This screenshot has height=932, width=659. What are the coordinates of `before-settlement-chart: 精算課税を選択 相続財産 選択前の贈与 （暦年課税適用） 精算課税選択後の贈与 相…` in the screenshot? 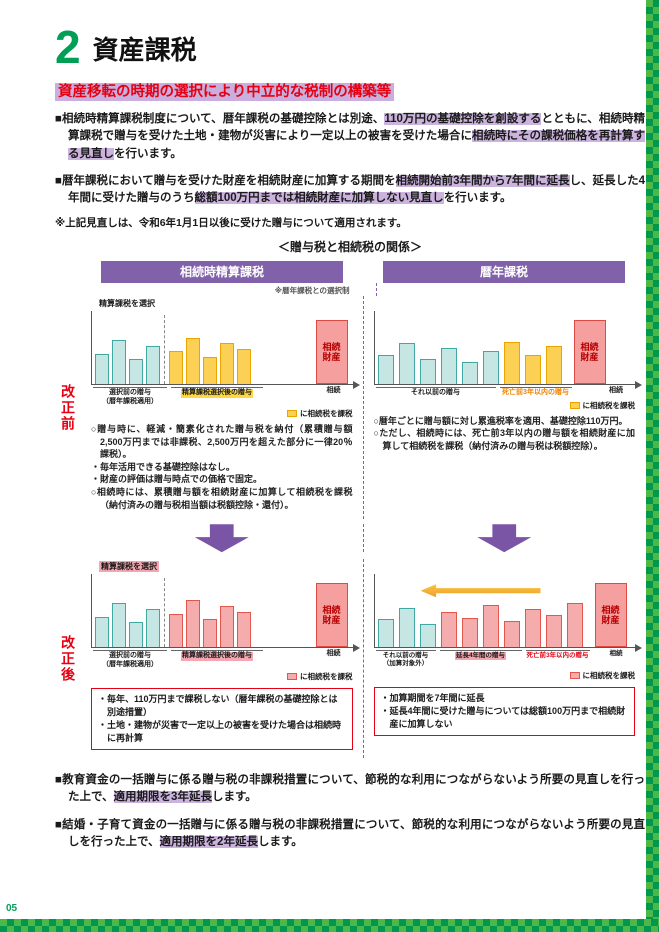 It's located at (225, 358).